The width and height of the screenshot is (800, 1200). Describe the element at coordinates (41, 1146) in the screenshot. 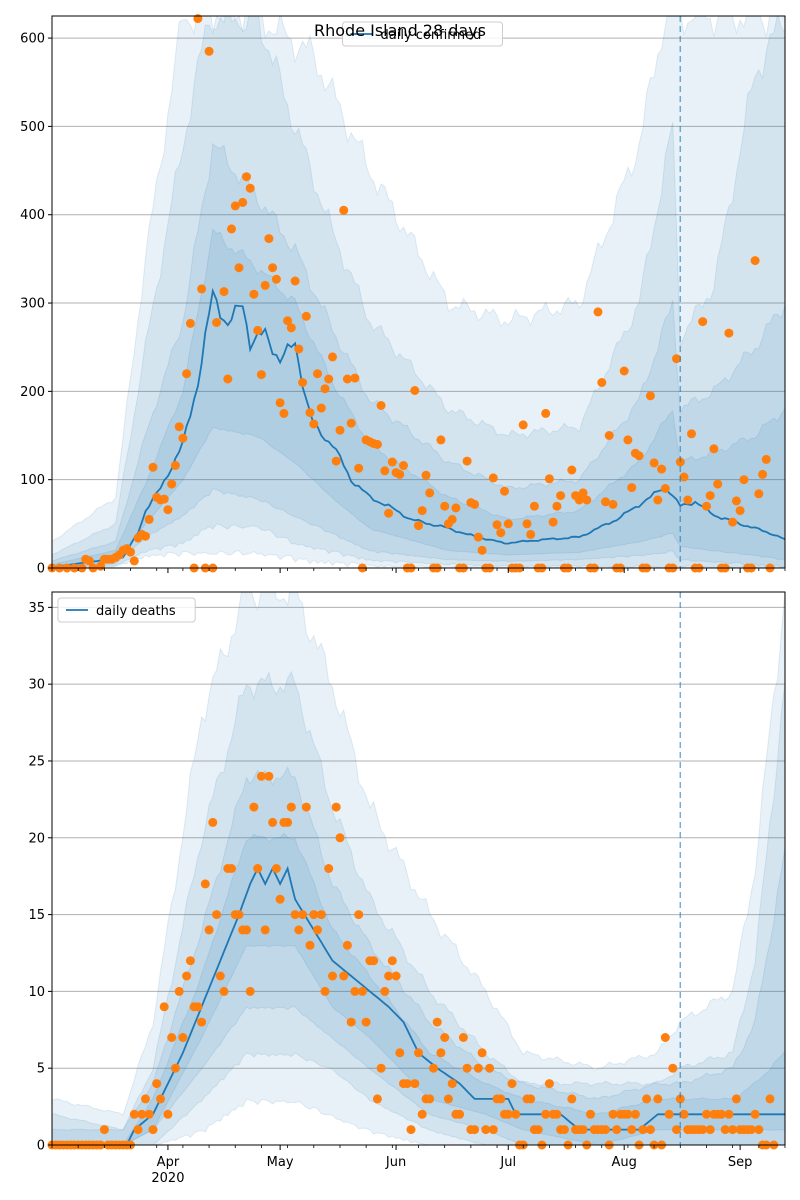

I see `y-tick-label: 0` at that location.